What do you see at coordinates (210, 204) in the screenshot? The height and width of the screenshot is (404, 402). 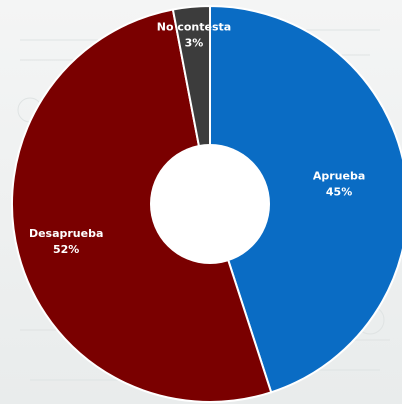 I see `donut-hole` at bounding box center [210, 204].